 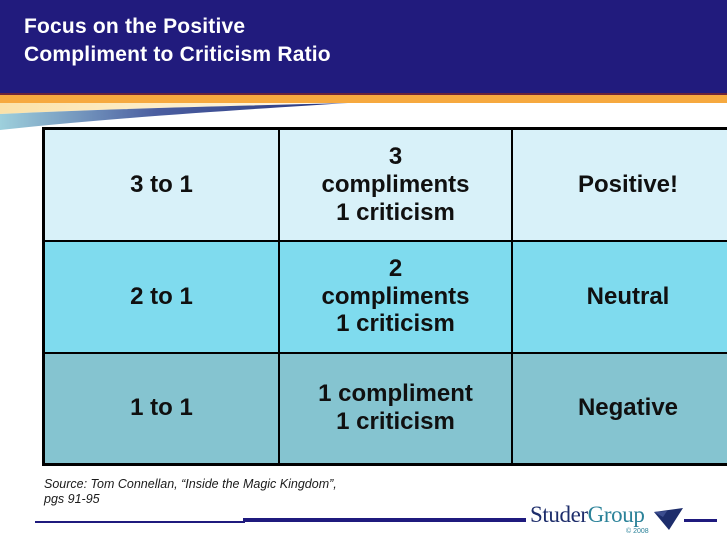 I want to click on result-cell: Positive!, so click(x=619, y=184).